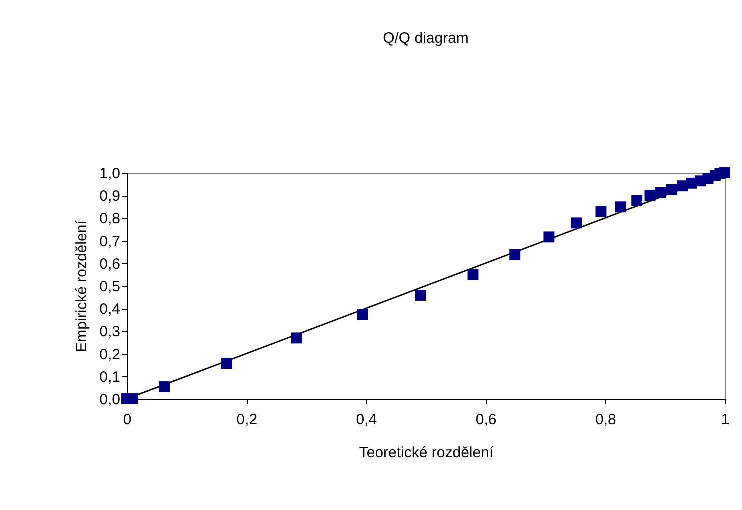 This screenshot has height=510, width=742. I want to click on y-tick-label: 0,2, so click(110, 355).